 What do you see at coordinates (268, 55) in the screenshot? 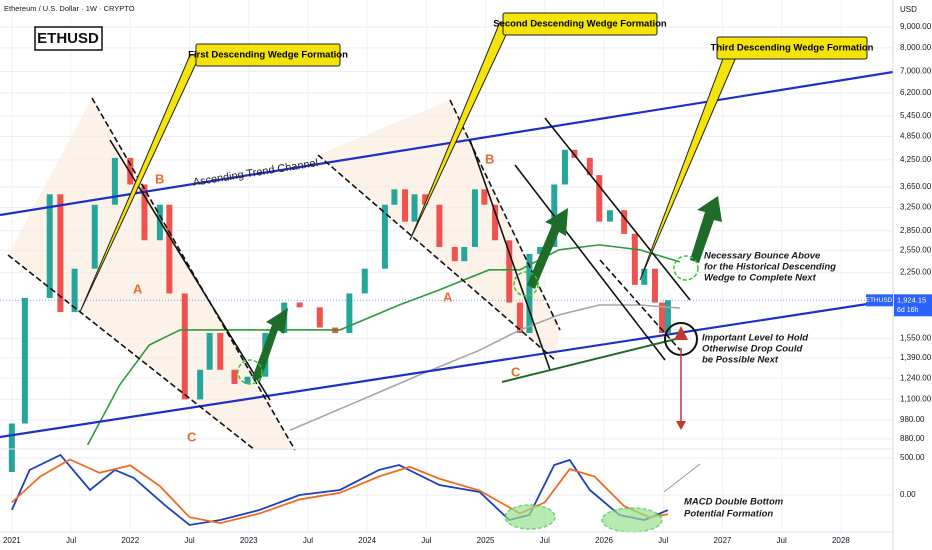
I see `callout-text: First Descending Wedge Formation` at bounding box center [268, 55].